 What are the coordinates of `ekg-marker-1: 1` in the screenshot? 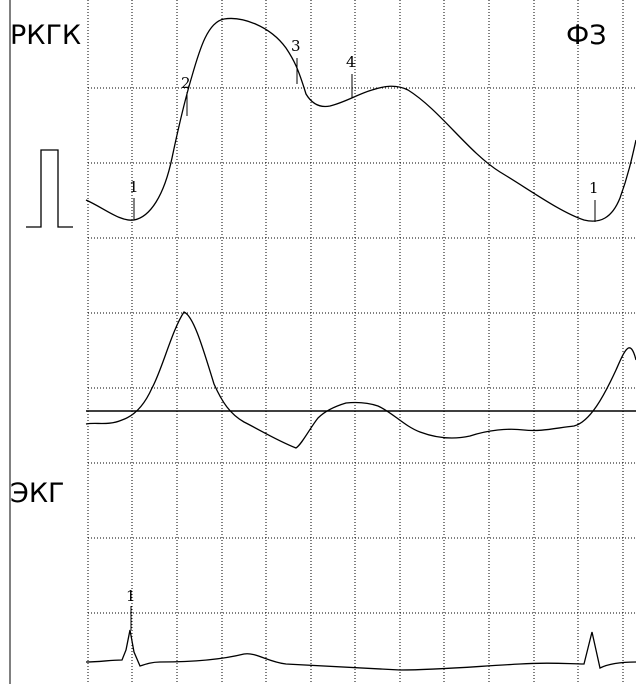 It's located at (131, 608).